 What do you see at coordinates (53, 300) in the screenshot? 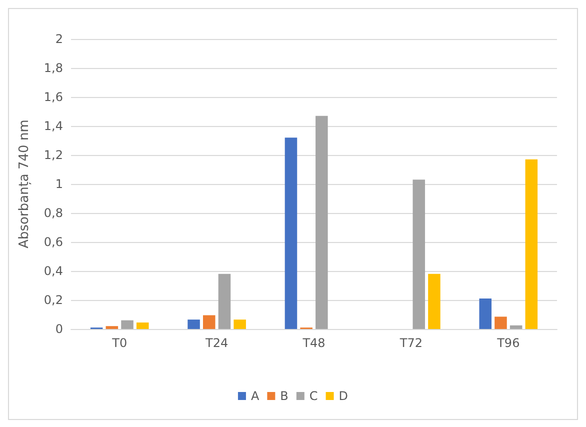
I see `y-tick-label: 0,2` at bounding box center [53, 300].